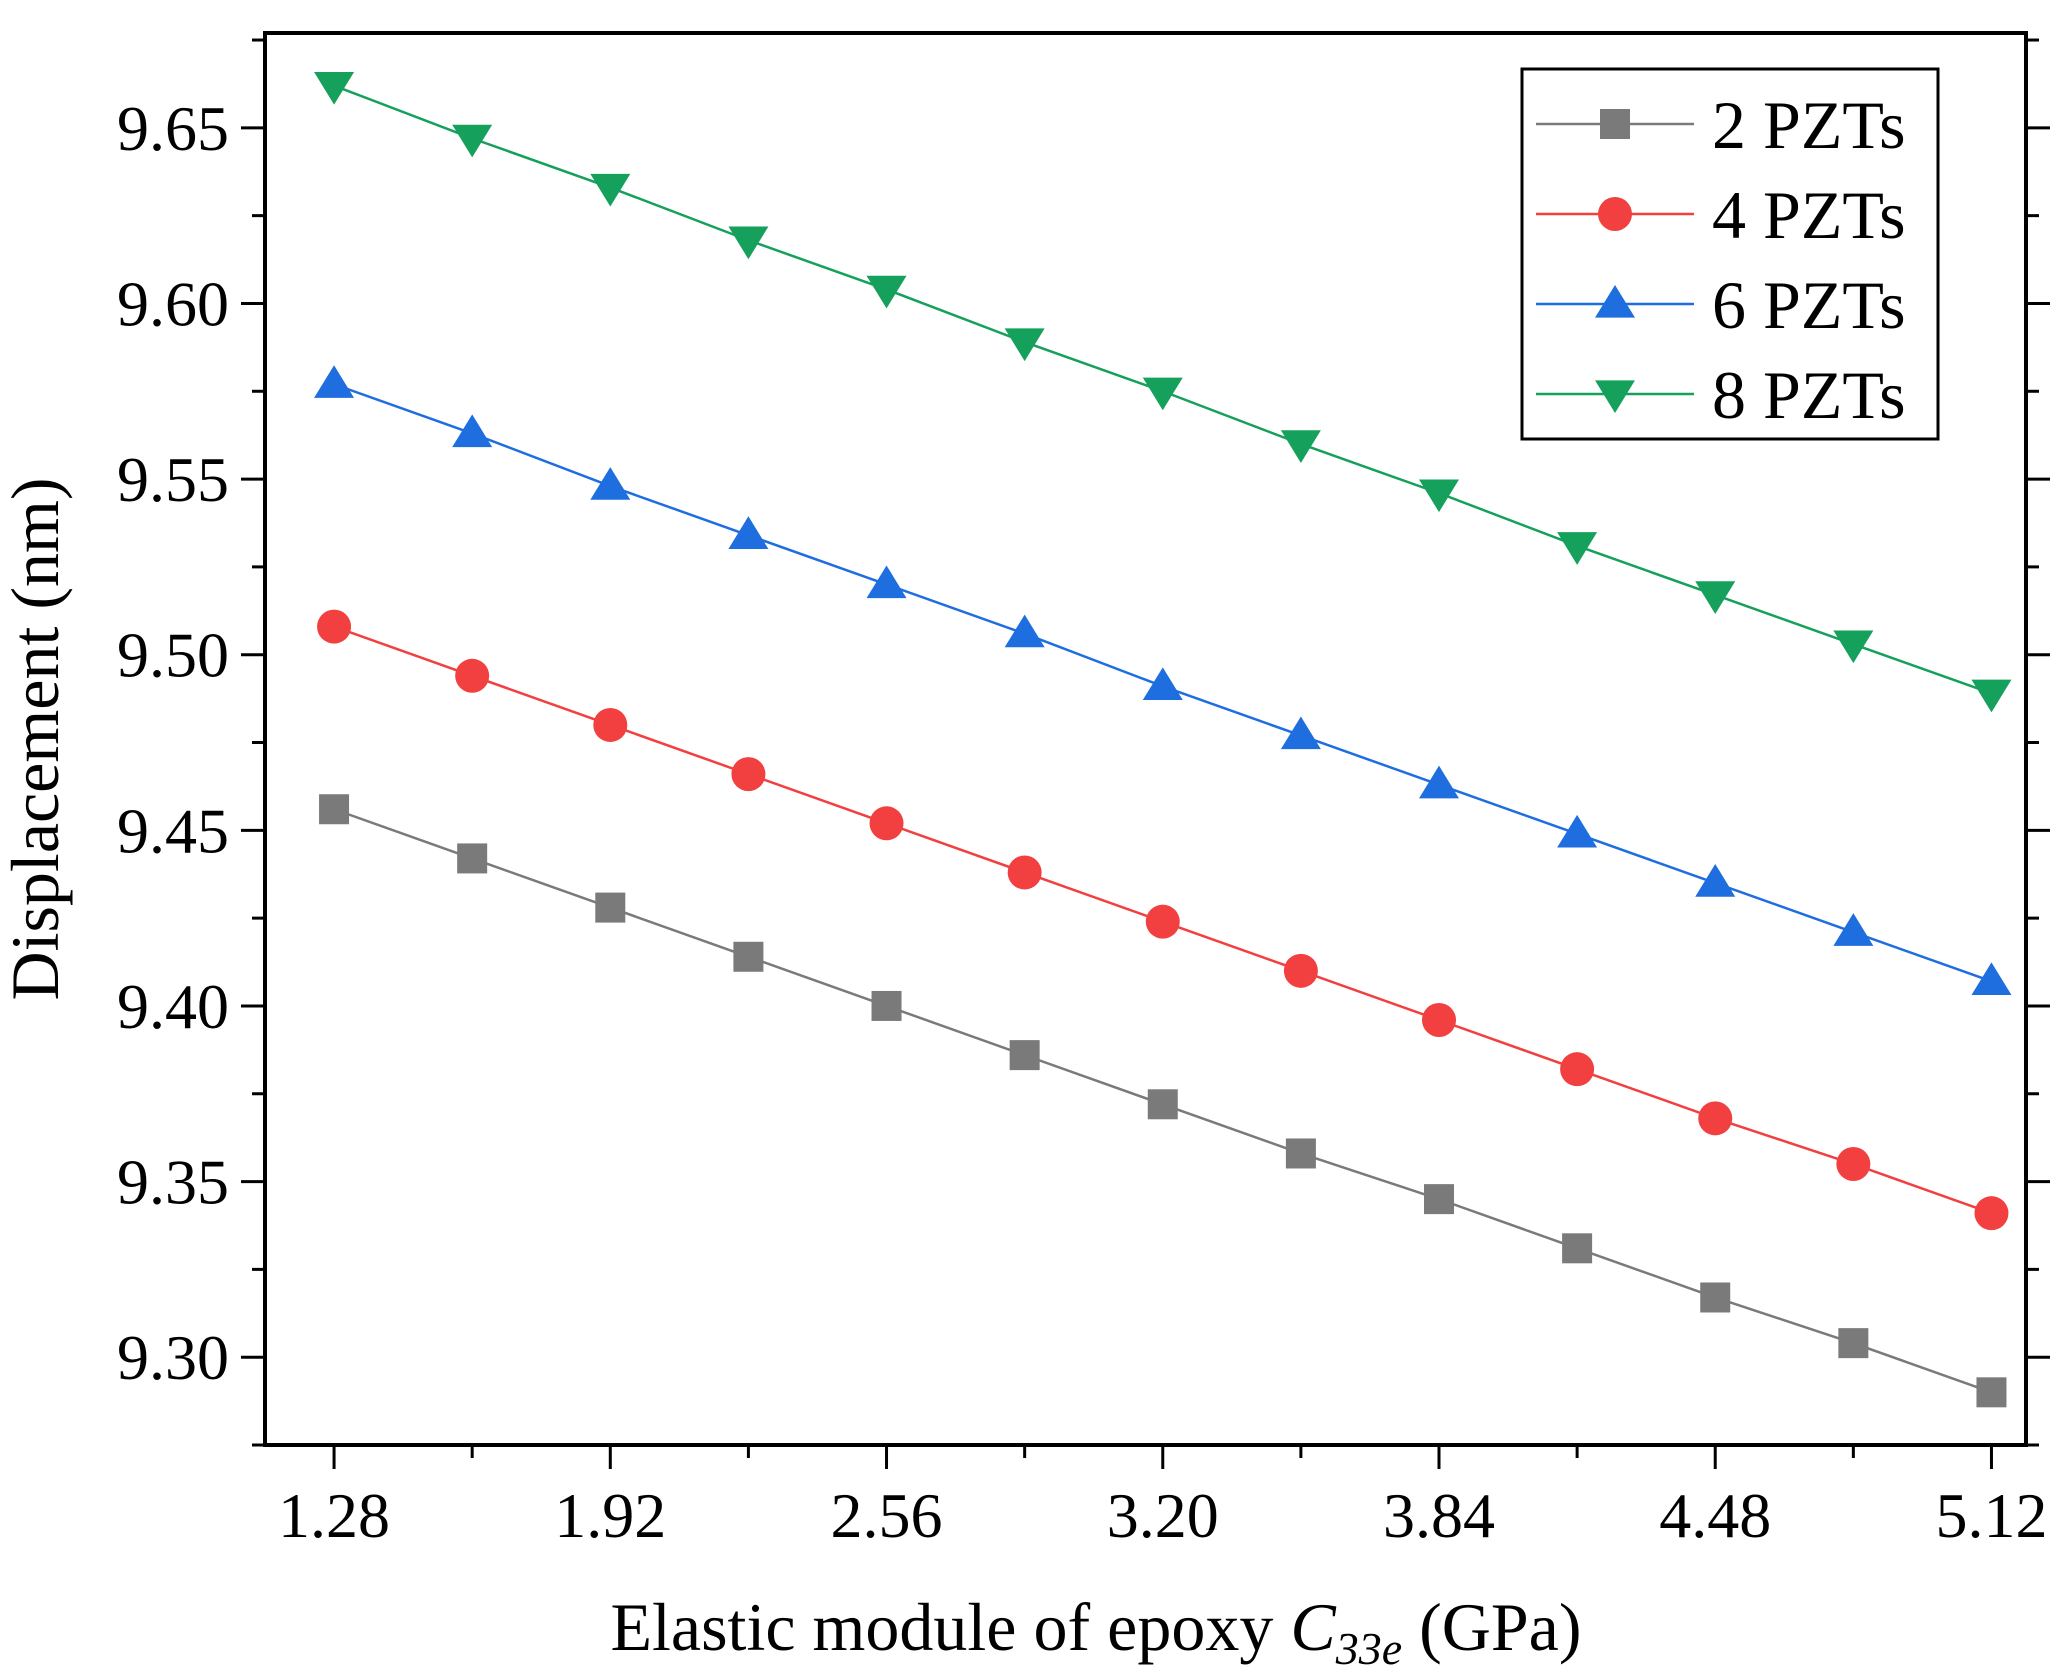 This screenshot has width=2056, height=1679. What do you see at coordinates (173, 655) in the screenshot?
I see `y-tick-label: 9.50` at bounding box center [173, 655].